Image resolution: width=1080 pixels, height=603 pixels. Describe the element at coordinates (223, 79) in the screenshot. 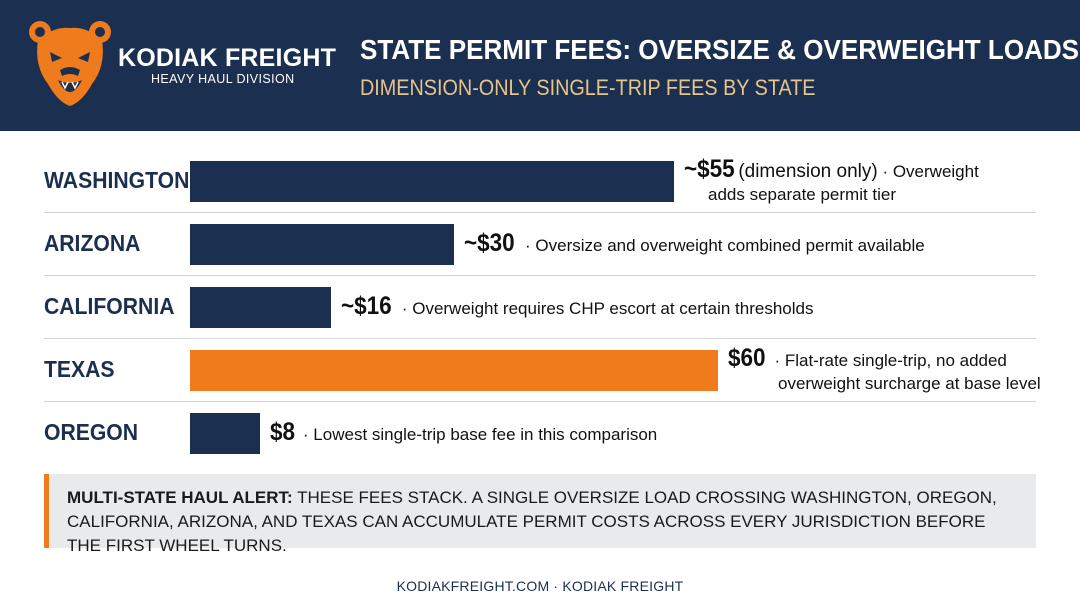

I see `brand-division: HEAVY HAUL DIVISION` at that location.